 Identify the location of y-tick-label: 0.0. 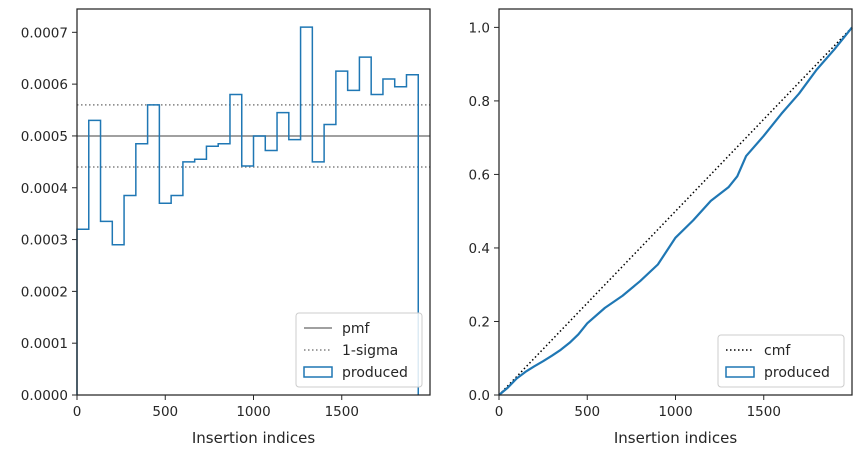
(479, 396).